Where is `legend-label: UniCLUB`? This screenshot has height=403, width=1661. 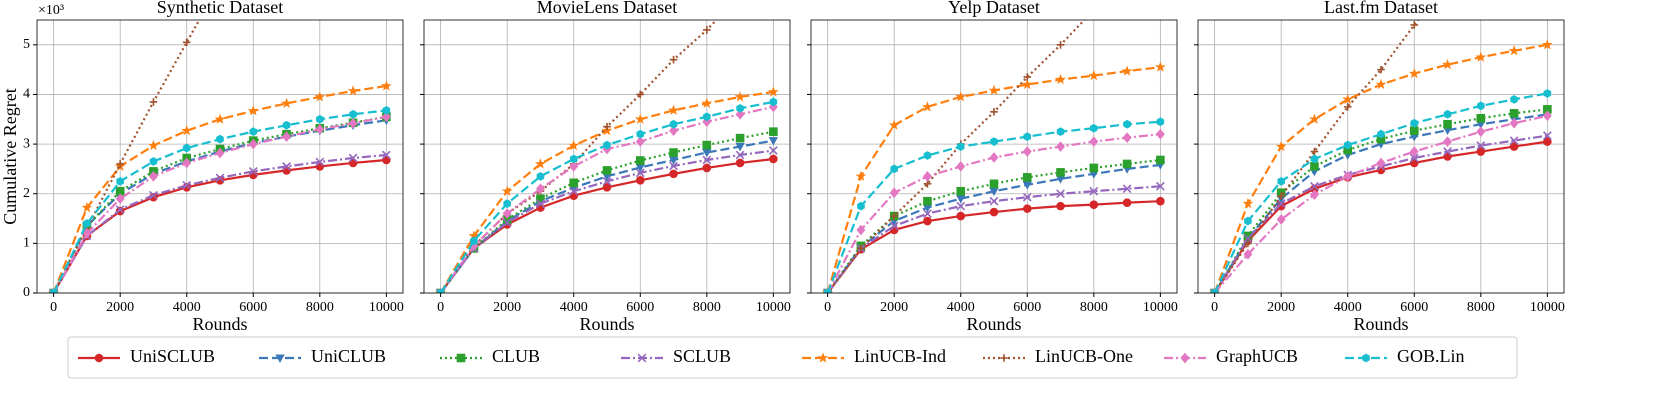 legend-label: UniCLUB is located at coordinates (348, 356).